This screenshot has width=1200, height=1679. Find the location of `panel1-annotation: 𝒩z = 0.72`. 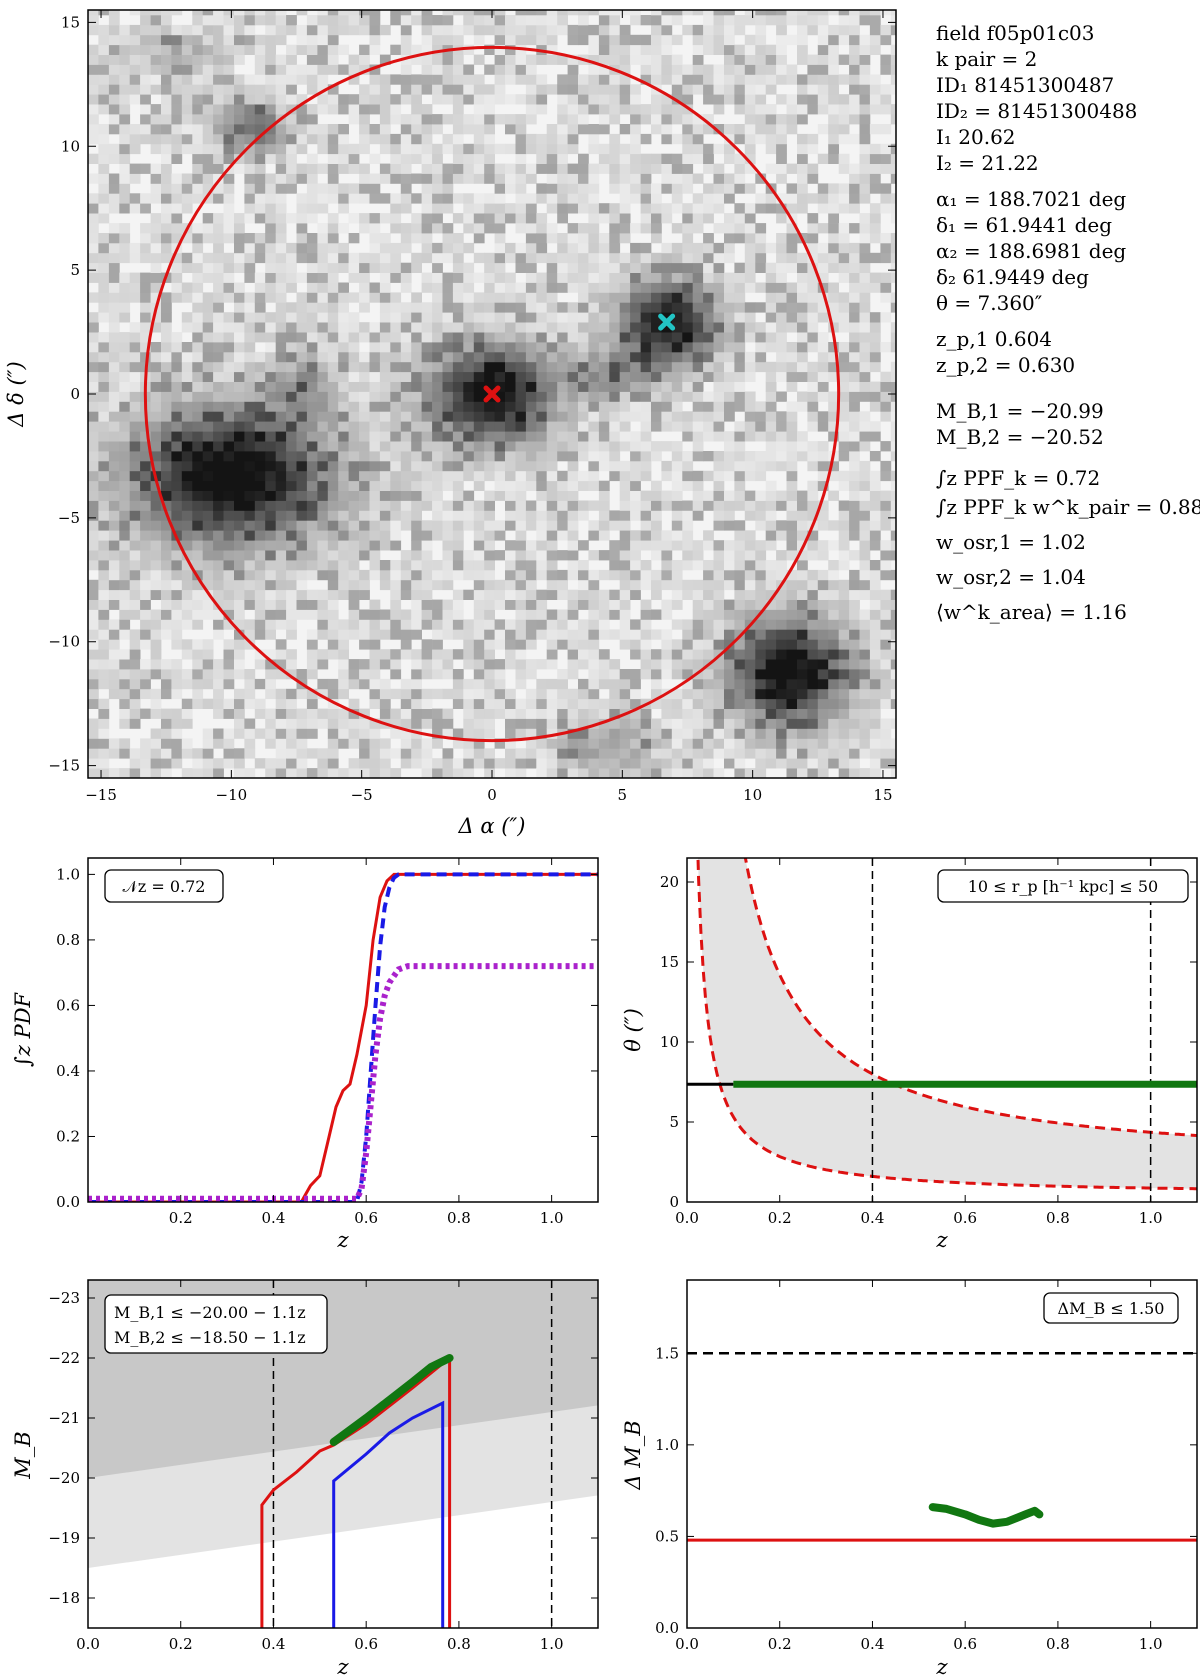

panel1-annotation: 𝒩z = 0.72 is located at coordinates (164, 886).